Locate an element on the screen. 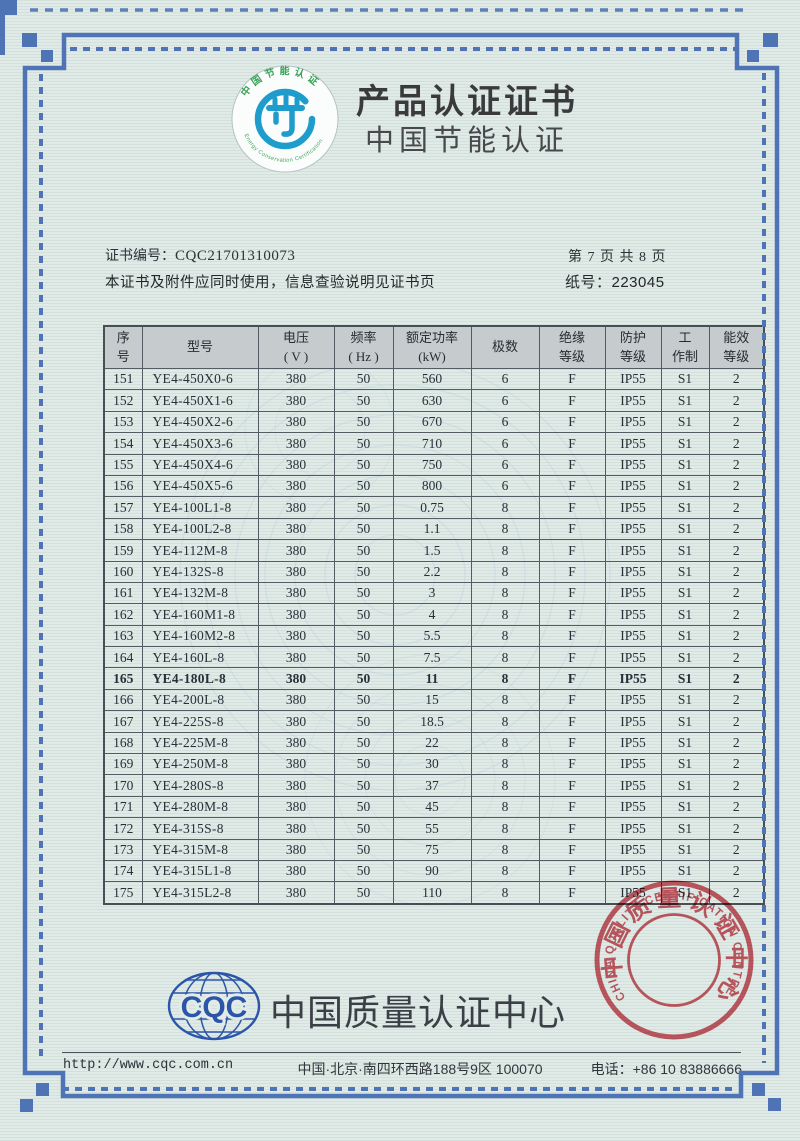 The image size is (800, 1141). table-row: 172 YE4-315S-8 380 50 55 8 F IP55 S1 2 is located at coordinates (434, 828).